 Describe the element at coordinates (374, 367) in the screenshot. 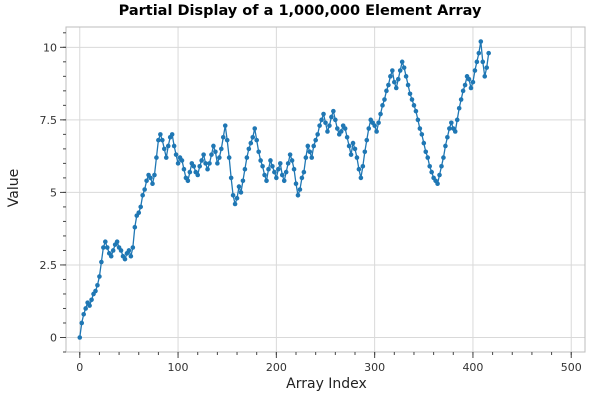

I see `x-tick-label: 300` at that location.